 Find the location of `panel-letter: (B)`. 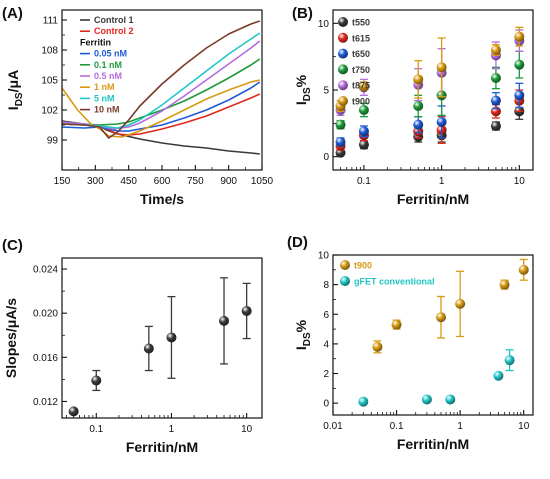

panel-letter: (B) is located at coordinates (302, 13).